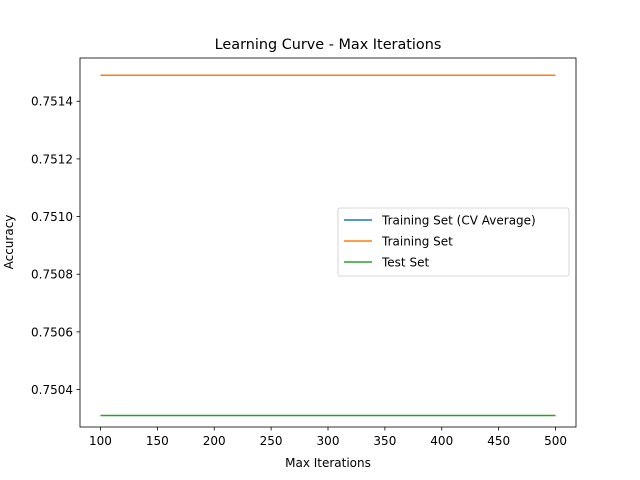 This screenshot has height=480, width=640. What do you see at coordinates (271, 441) in the screenshot?
I see `x-tick-label: 250` at bounding box center [271, 441].